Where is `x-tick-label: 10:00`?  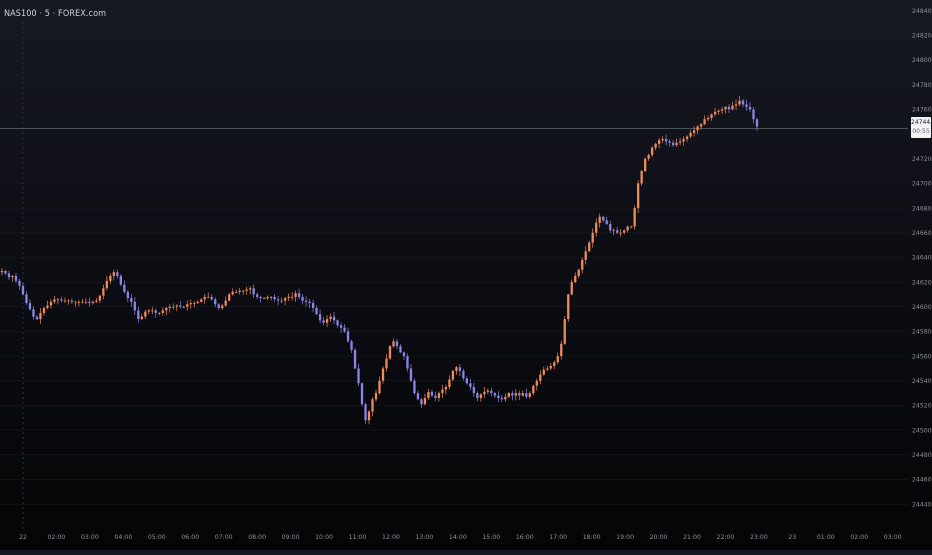 x-tick-label: 10:00 is located at coordinates (324, 537).